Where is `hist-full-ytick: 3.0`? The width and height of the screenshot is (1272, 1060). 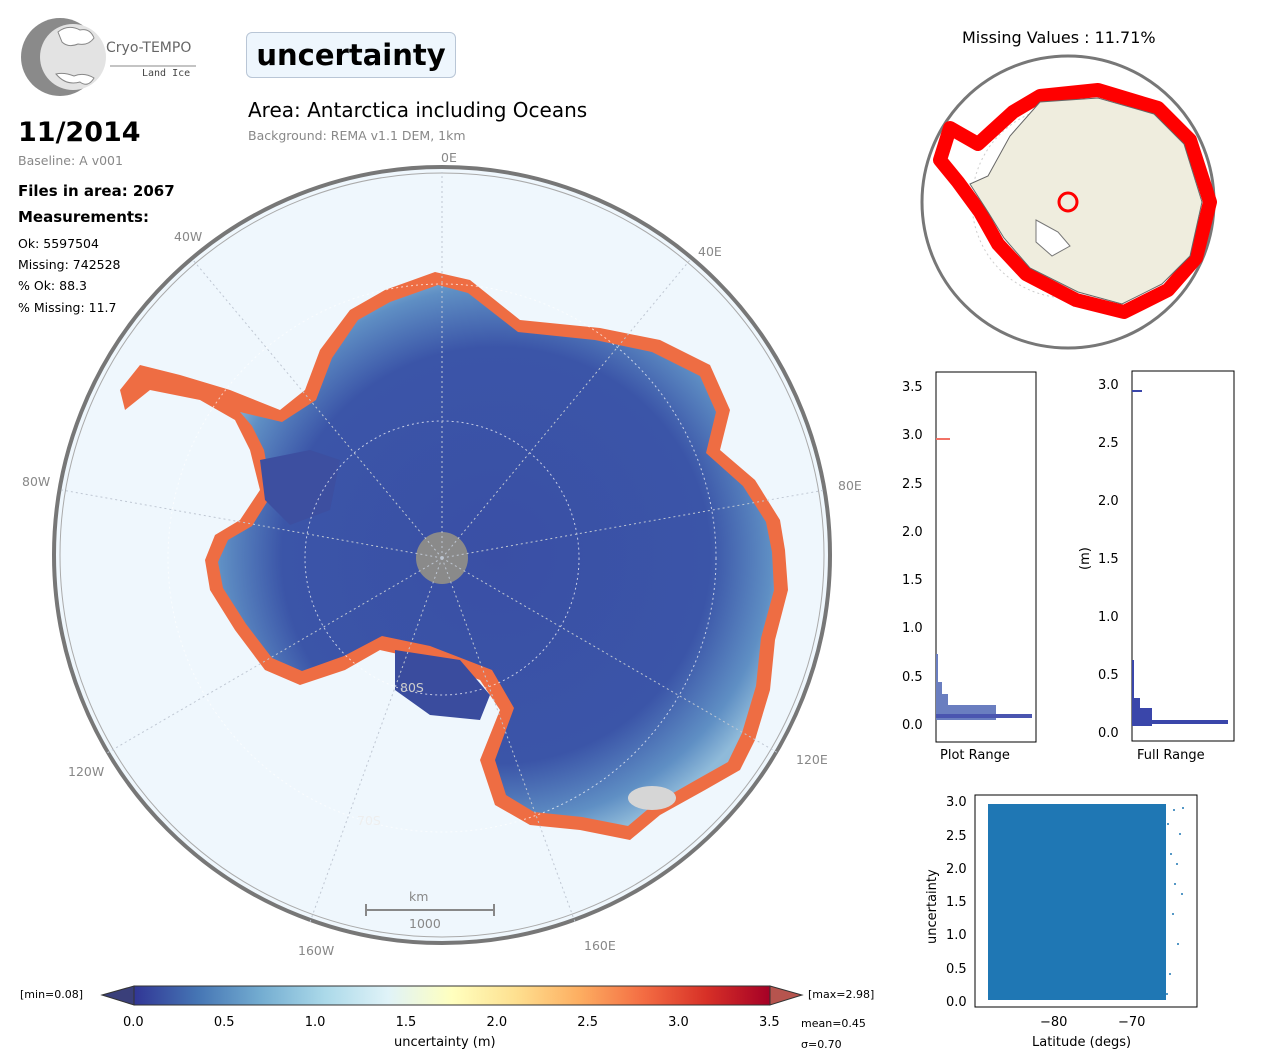 hist-full-ytick: 3.0 is located at coordinates (1108, 385).